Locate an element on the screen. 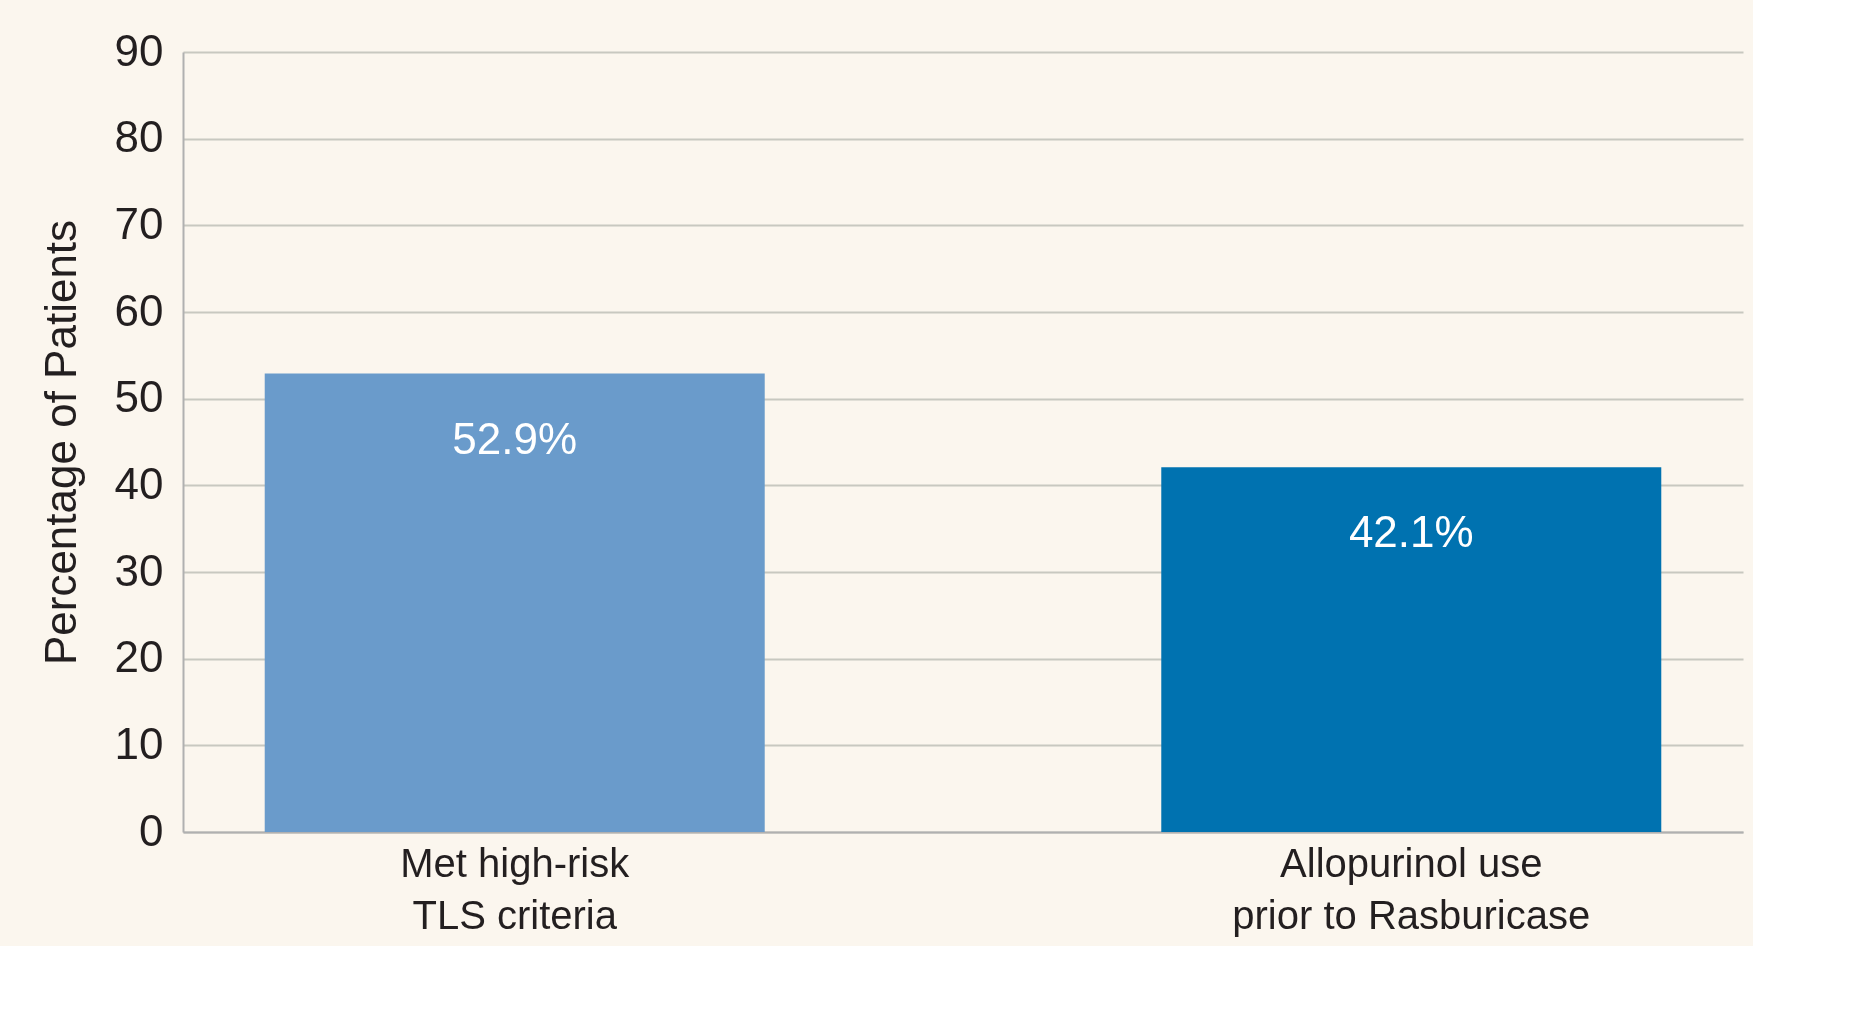 Image resolution: width=1852 pixels, height=1024 pixels. y-tick-label: 10 is located at coordinates (139, 743).